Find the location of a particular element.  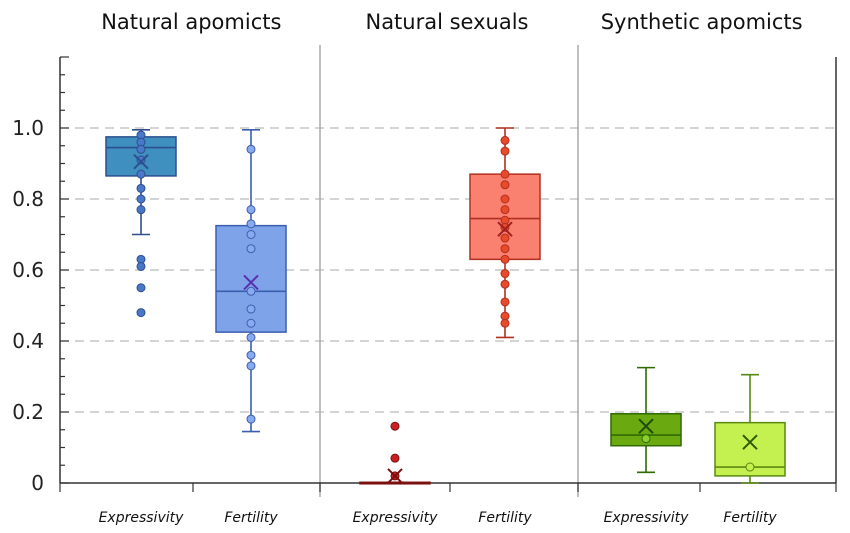

y-tick-label: 0.8 is located at coordinates (28, 199).